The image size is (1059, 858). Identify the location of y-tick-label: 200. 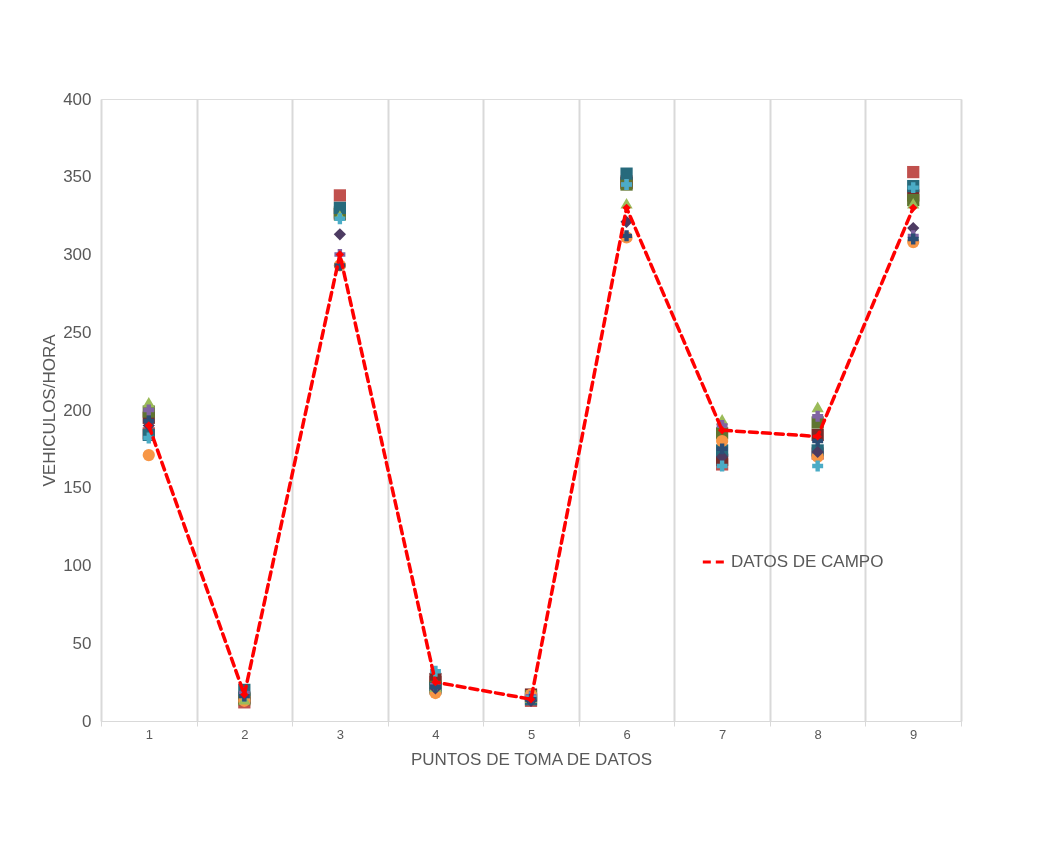
(77, 410).